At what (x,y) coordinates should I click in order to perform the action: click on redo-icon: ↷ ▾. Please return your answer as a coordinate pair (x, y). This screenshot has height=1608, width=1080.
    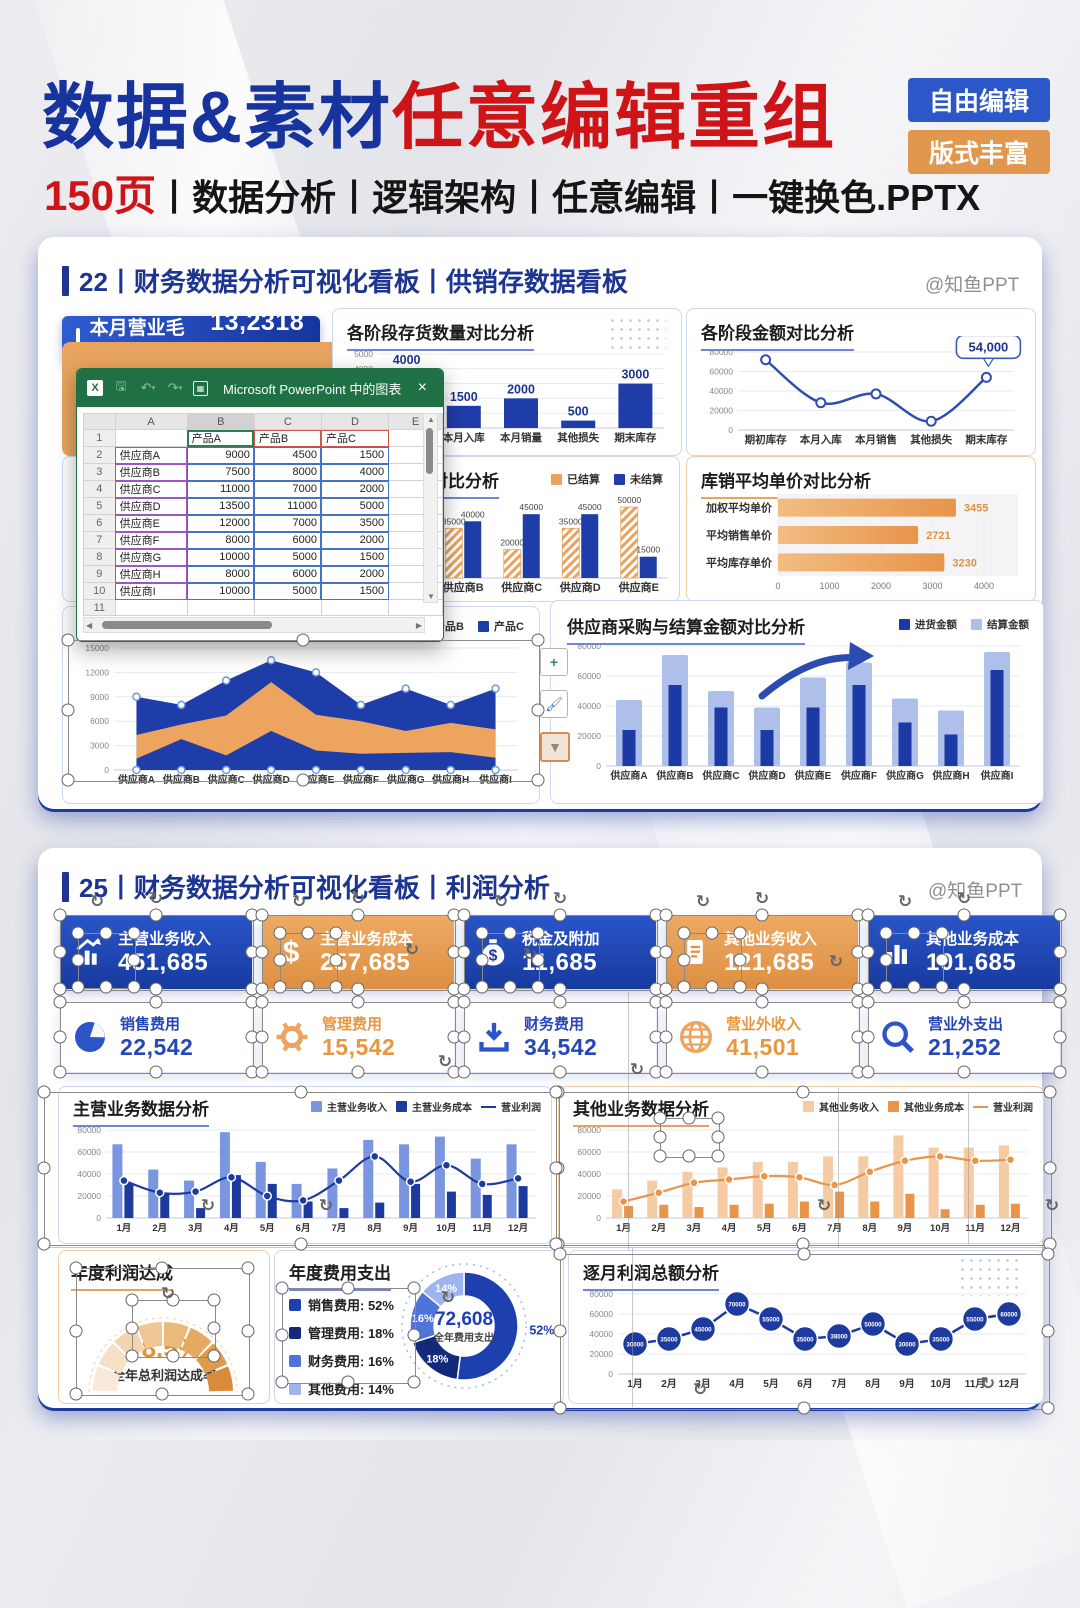
    Looking at the image, I should click on (175, 387).